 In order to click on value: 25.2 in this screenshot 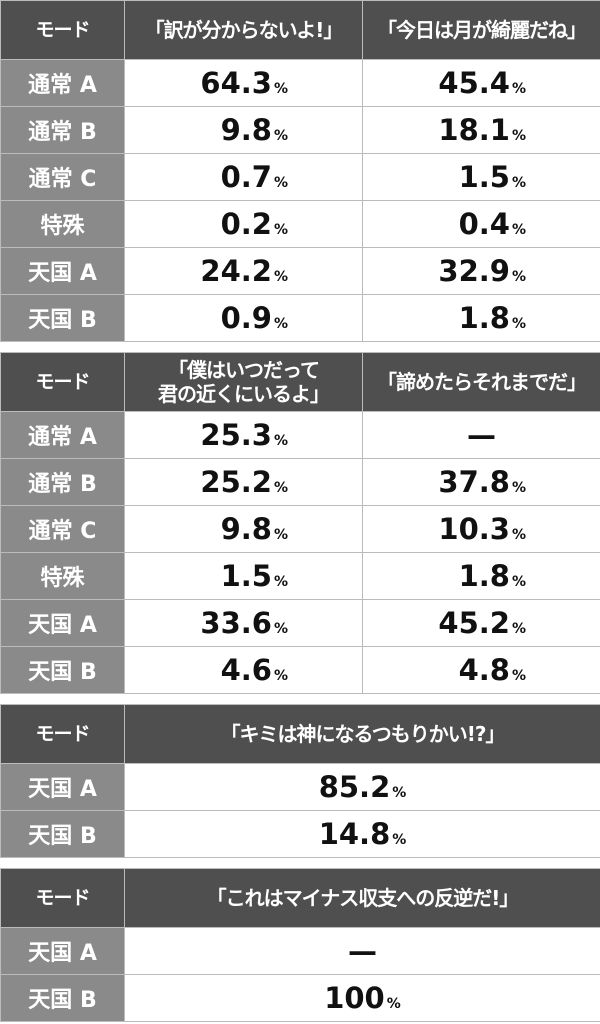, I will do `click(236, 482)`.